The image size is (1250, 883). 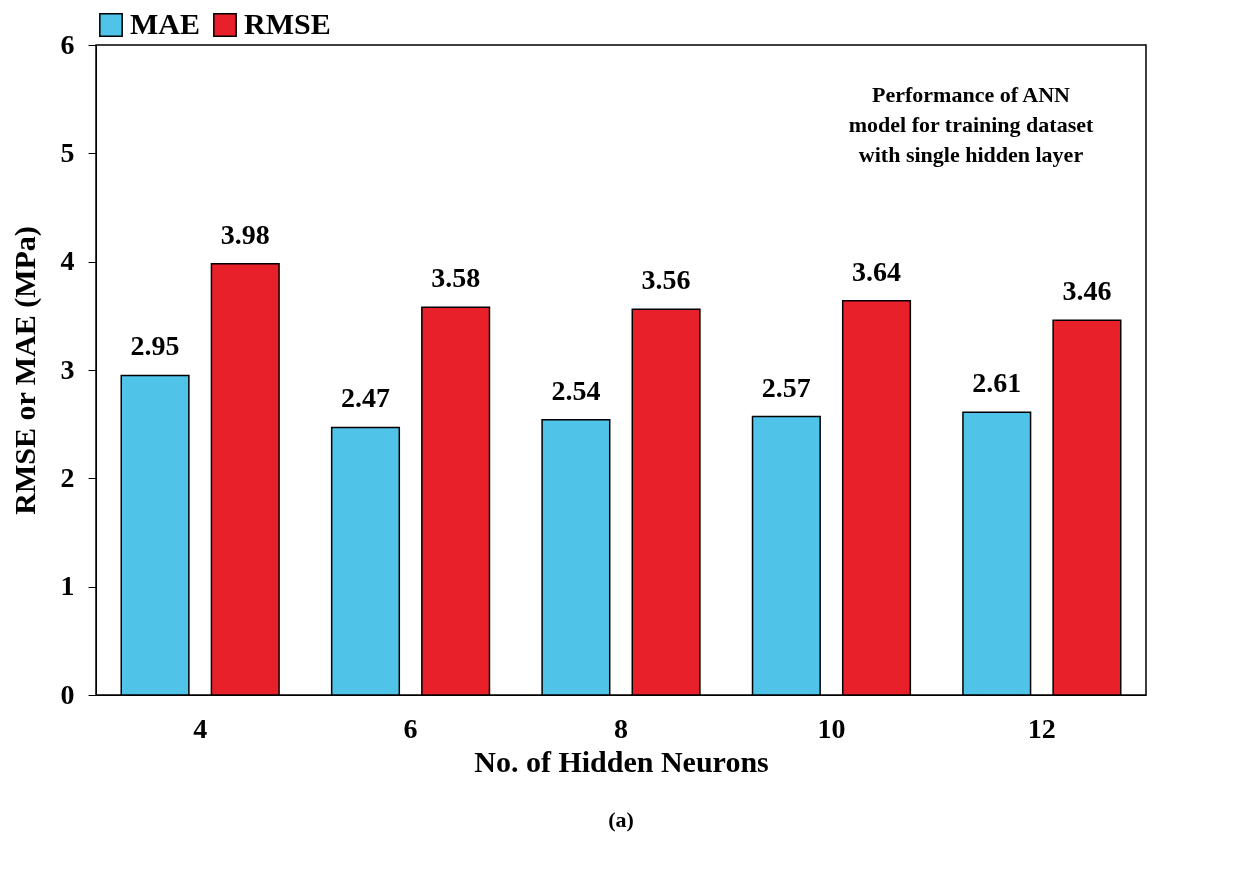 I want to click on data-label: 3.58, so click(x=456, y=278).